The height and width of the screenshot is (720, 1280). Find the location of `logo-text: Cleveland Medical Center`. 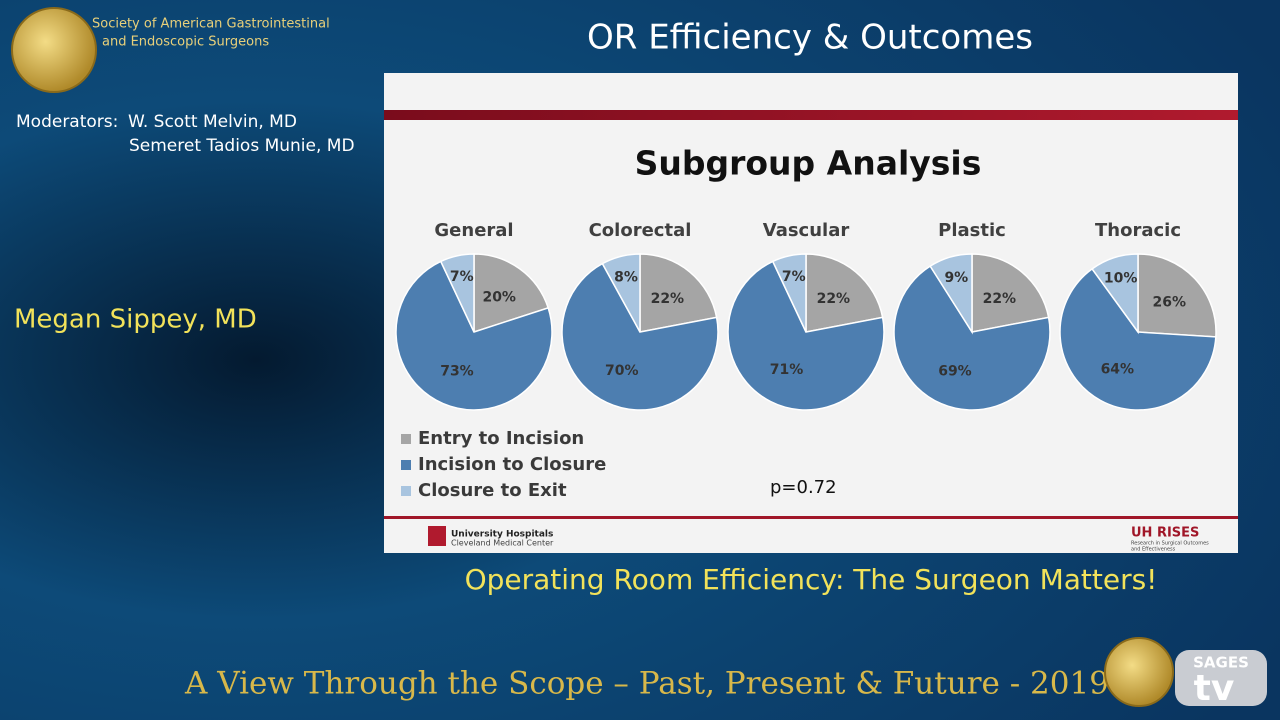

logo-text: Cleveland Medical Center is located at coordinates (502, 543).